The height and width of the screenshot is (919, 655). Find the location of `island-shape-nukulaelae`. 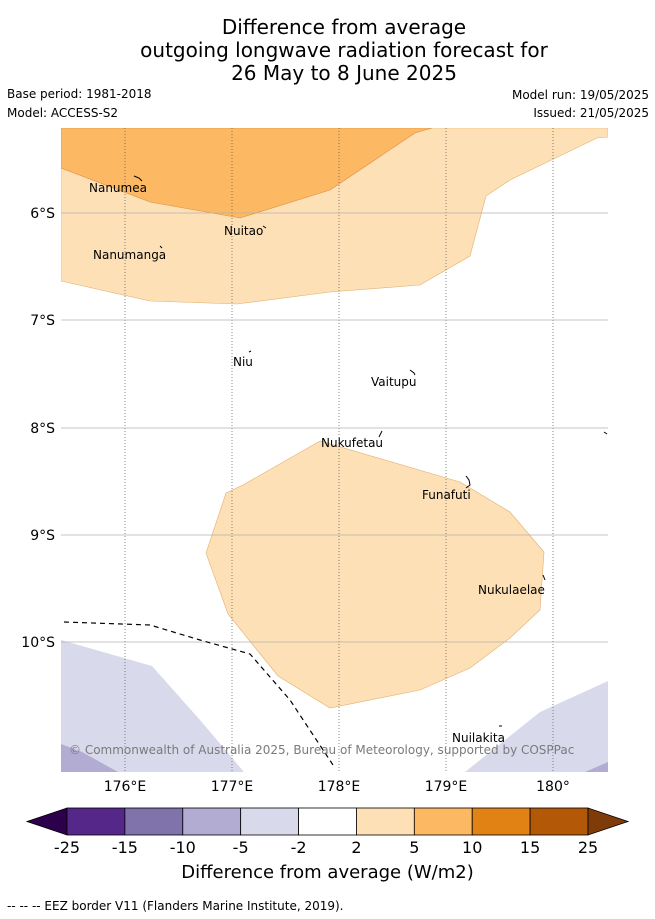

island-shape-nukulaelae is located at coordinates (544, 577).